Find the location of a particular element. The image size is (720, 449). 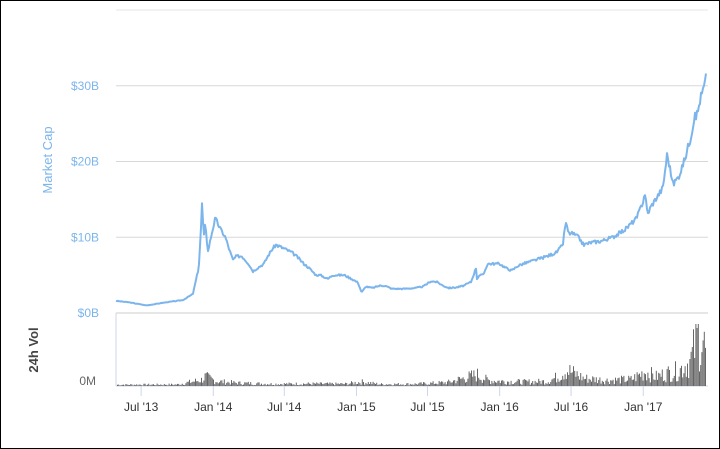

y-tick-label: $30B is located at coordinates (85, 86).